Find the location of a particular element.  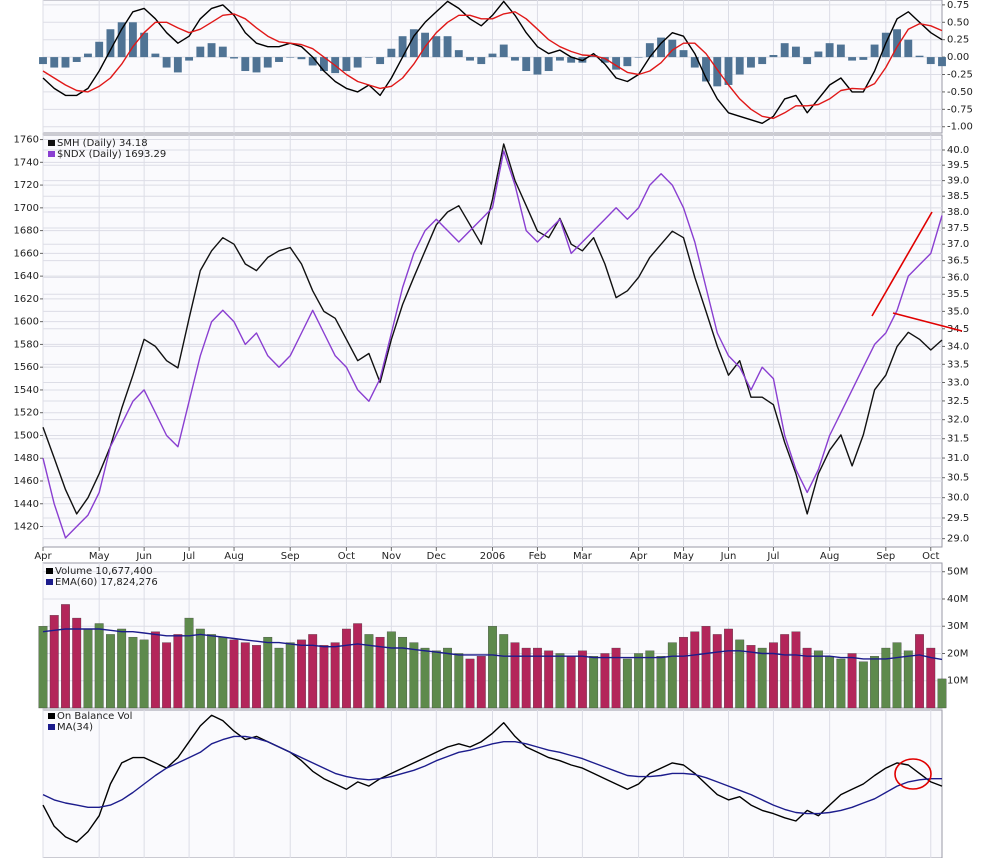

y2-tick-label: 36.0 is located at coordinates (958, 277).